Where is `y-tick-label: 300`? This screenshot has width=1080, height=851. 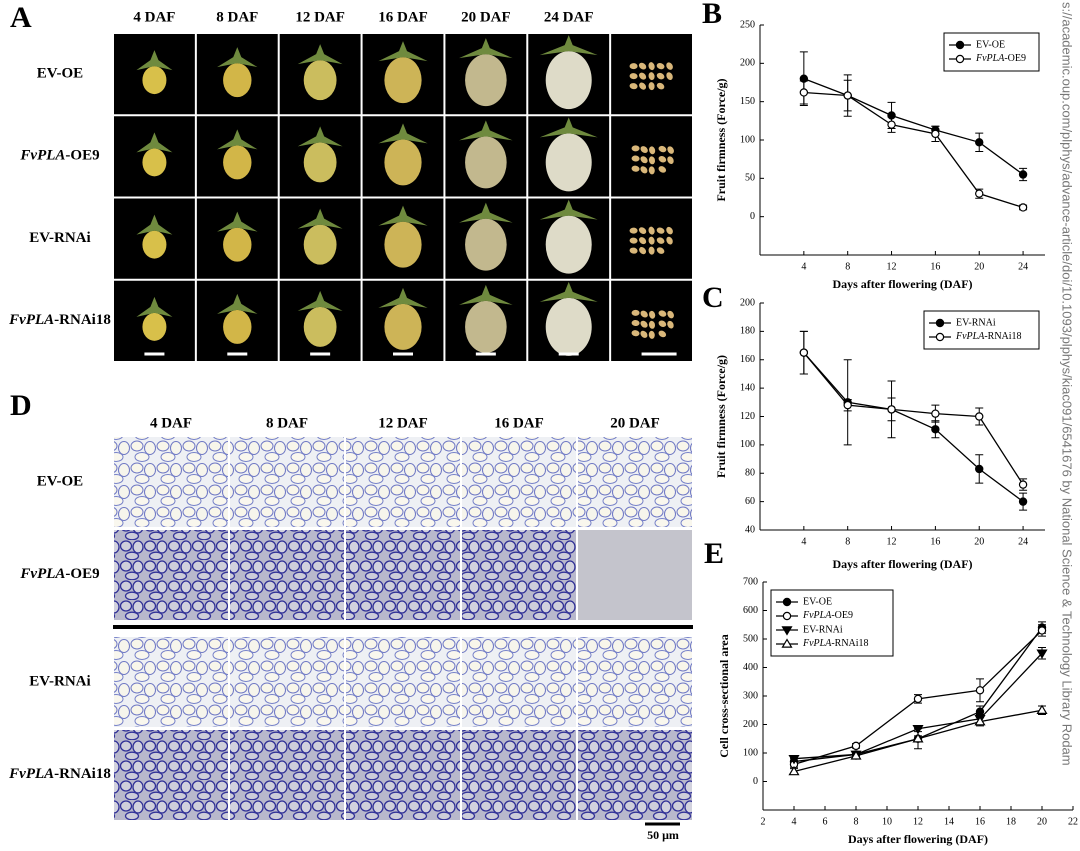 y-tick-label: 300 is located at coordinates (750, 695).